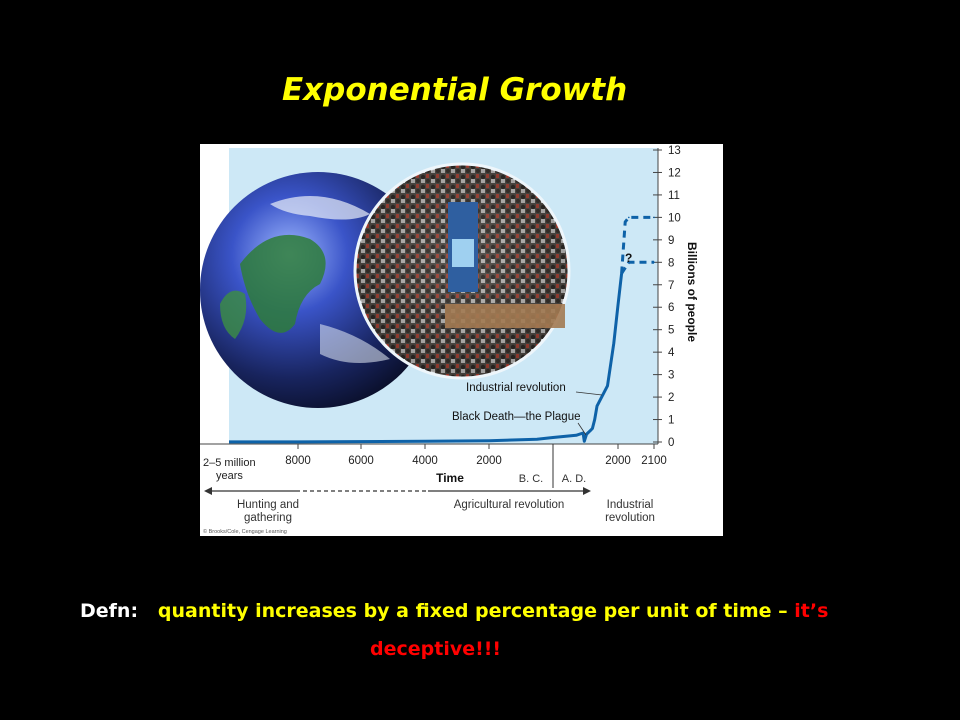 Image resolution: width=960 pixels, height=720 pixels. What do you see at coordinates (361, 461) in the screenshot?
I see `x-tick-label: 6000` at bounding box center [361, 461].